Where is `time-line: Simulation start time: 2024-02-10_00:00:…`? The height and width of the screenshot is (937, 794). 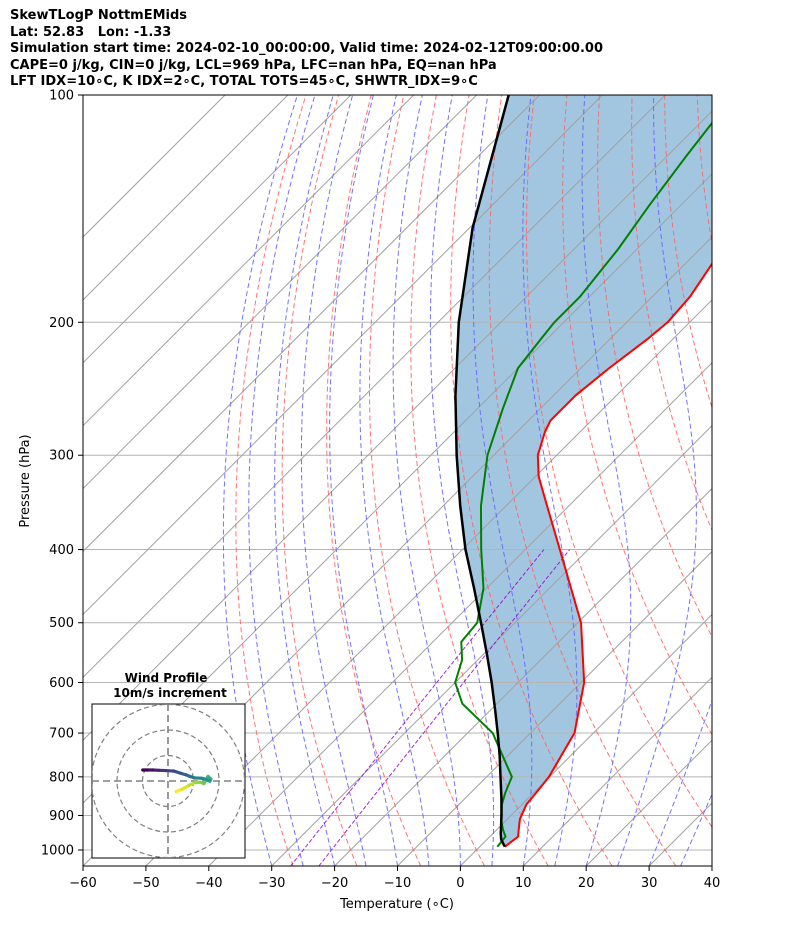
time-line: Simulation start time: 2024-02-10_00:00:… is located at coordinates (306, 48).